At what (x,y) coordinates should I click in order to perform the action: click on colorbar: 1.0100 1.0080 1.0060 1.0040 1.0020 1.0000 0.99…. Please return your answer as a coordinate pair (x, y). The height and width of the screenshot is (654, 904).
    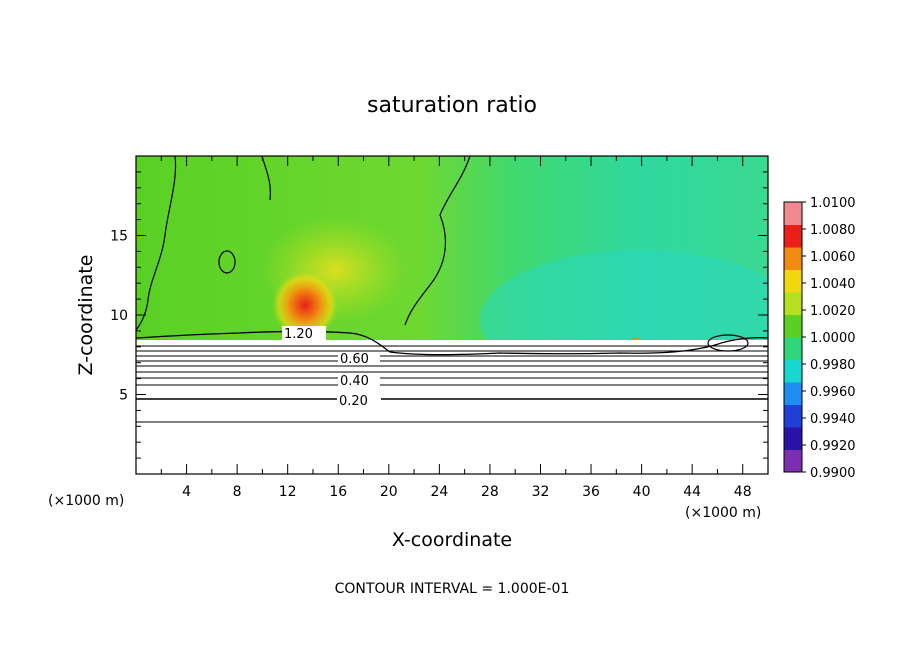
    Looking at the image, I should click on (819, 338).